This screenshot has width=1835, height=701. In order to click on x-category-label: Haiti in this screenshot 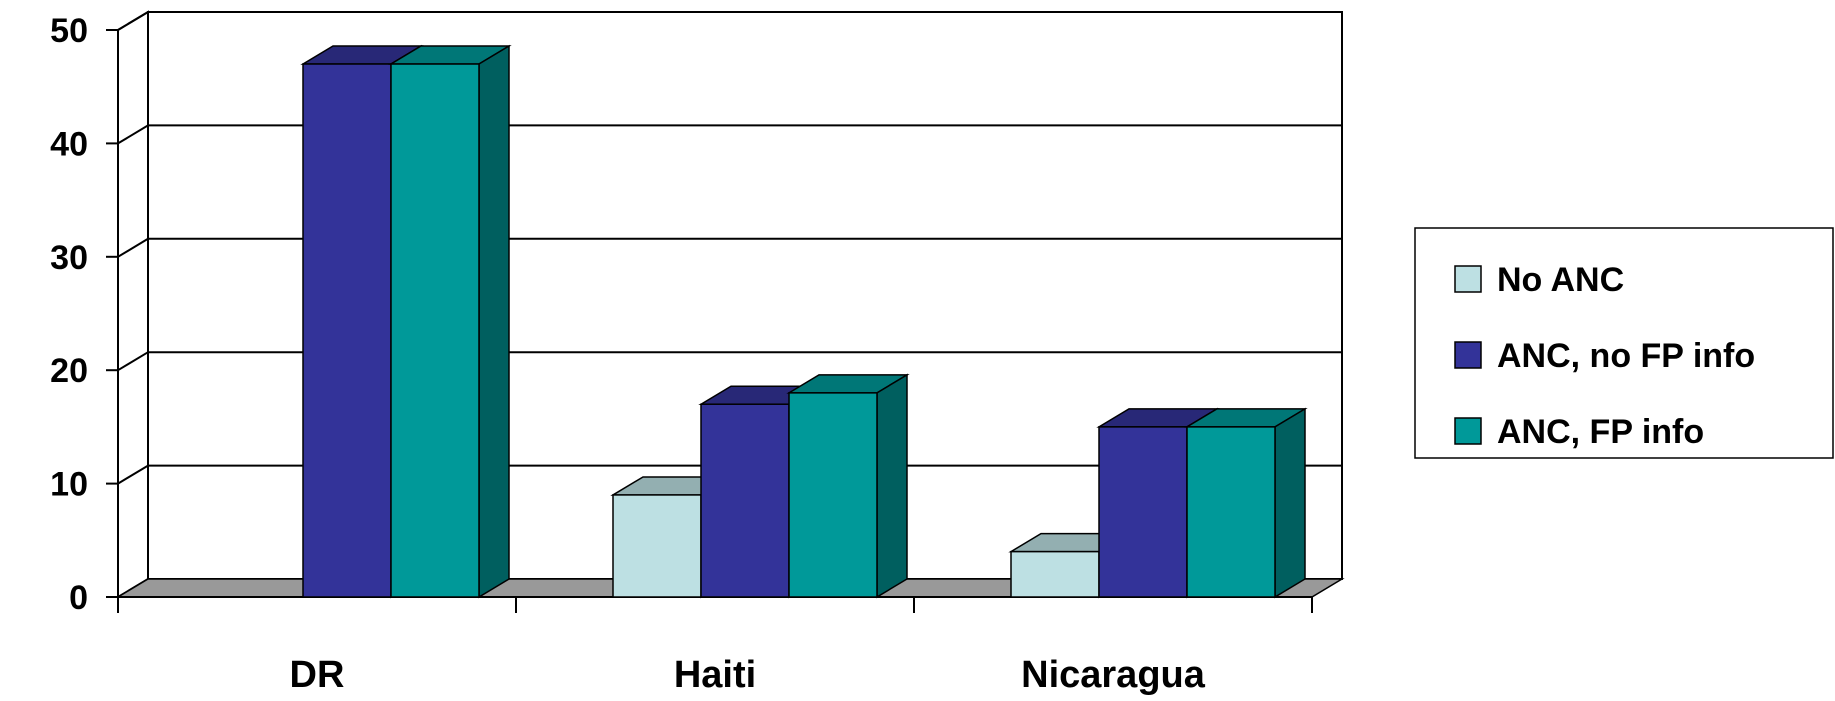, I will do `click(715, 675)`.